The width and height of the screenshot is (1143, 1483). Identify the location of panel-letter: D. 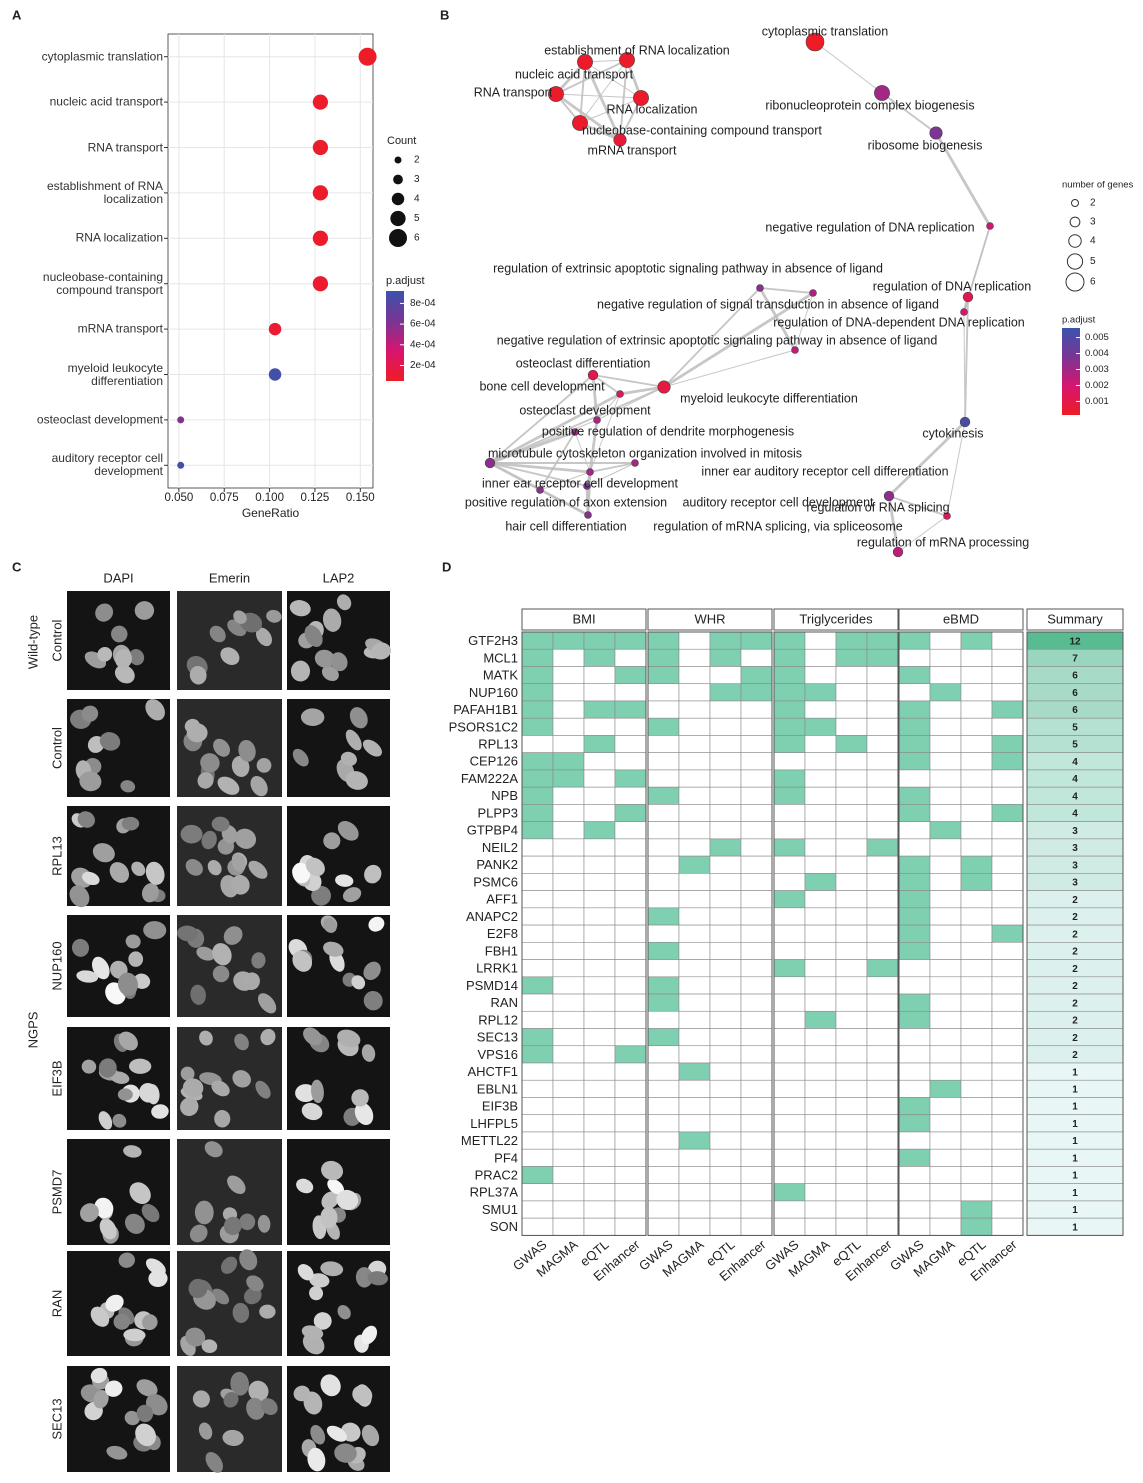
(446, 566).